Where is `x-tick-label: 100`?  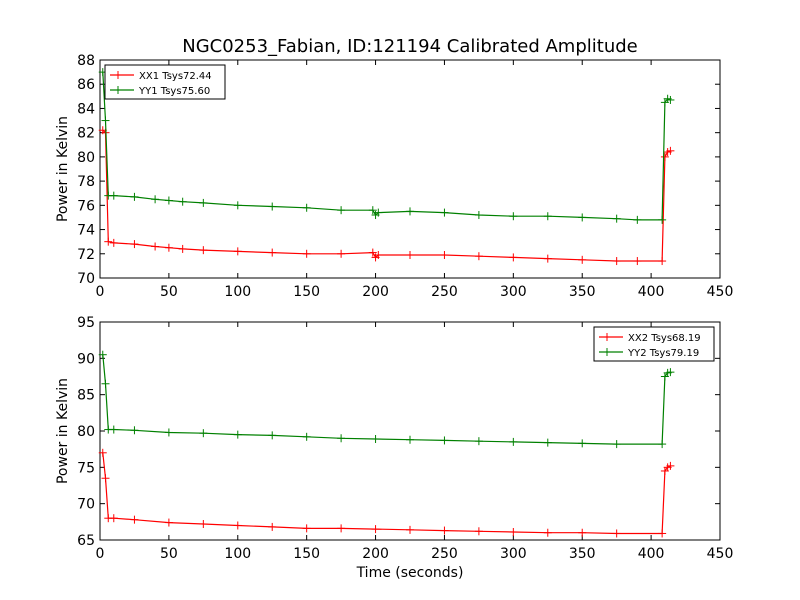 x-tick-label: 100 is located at coordinates (237, 554).